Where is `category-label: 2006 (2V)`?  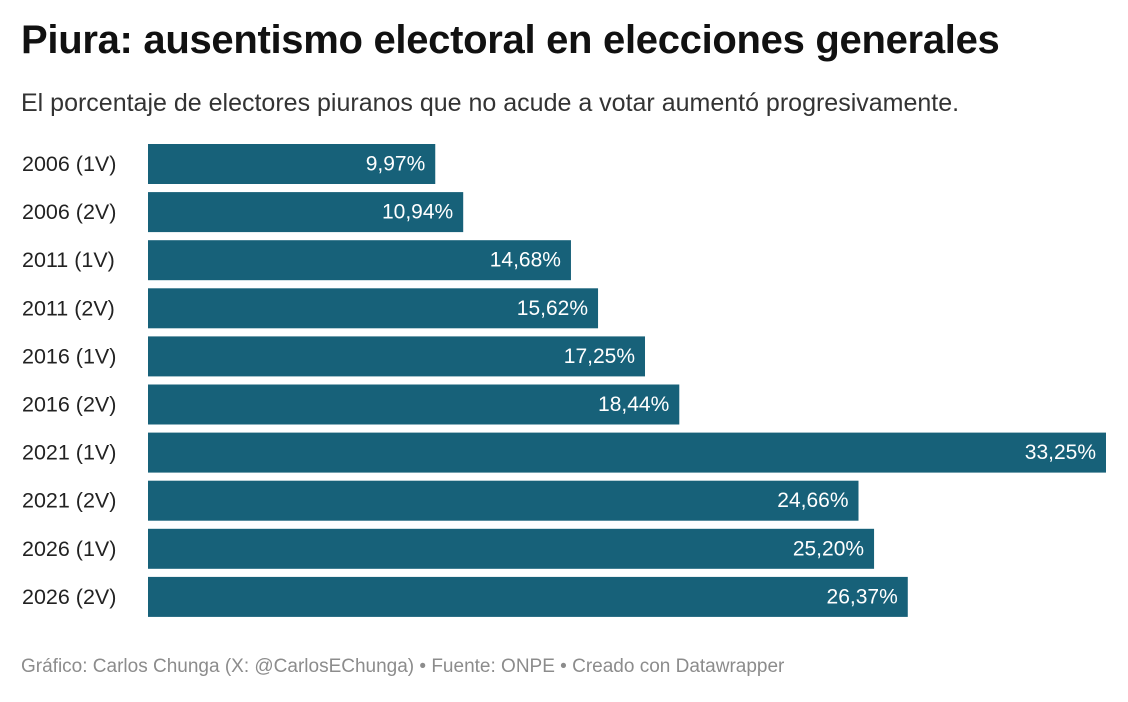 category-label: 2006 (2V) is located at coordinates (69, 212).